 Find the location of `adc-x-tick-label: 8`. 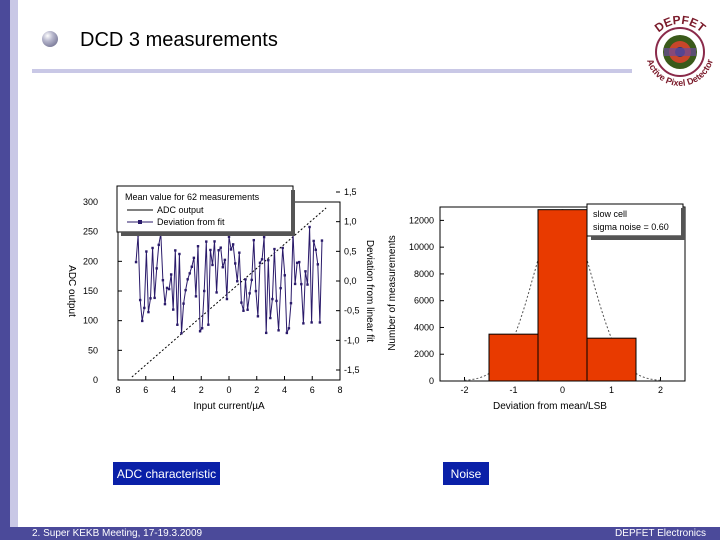

adc-x-tick-label: 8 is located at coordinates (117, 390).